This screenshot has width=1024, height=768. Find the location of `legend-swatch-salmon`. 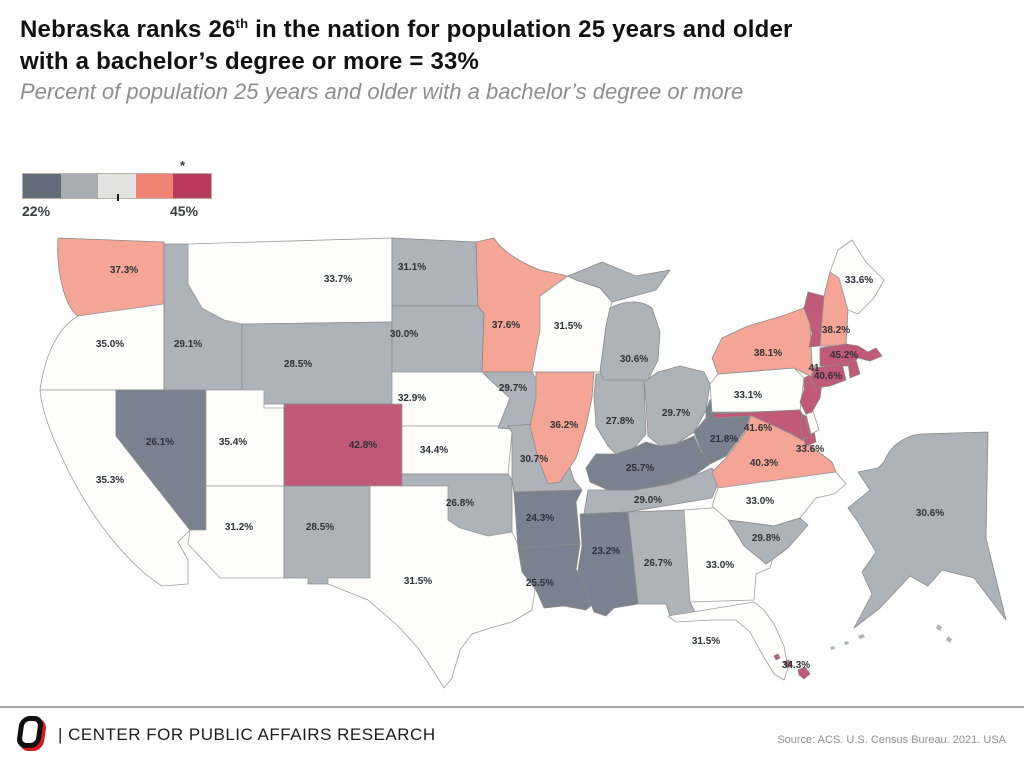

legend-swatch-salmon is located at coordinates (154, 186).